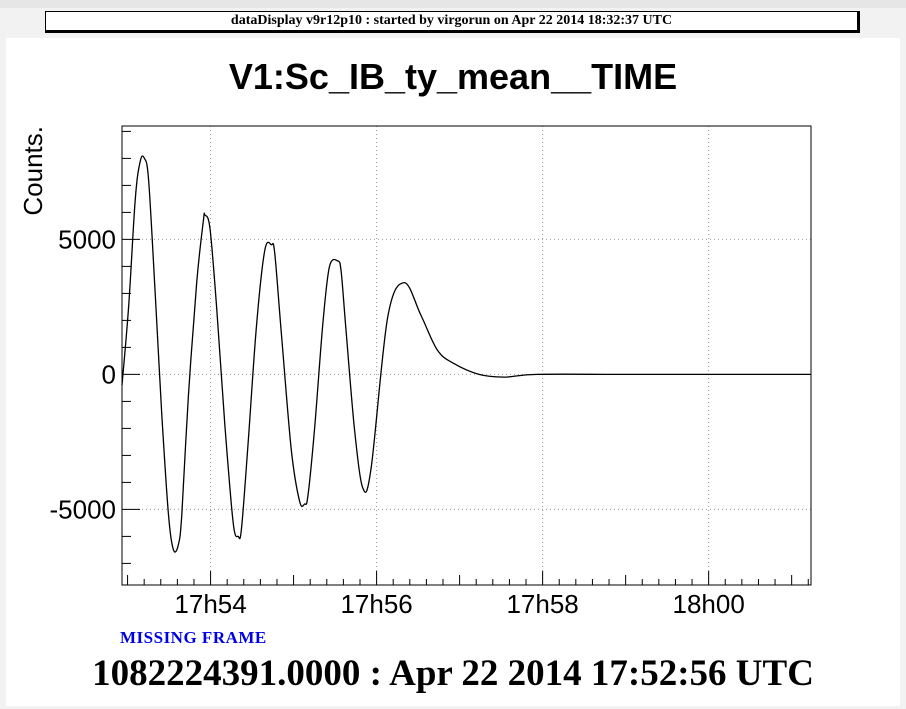  Describe the element at coordinates (453, 4) in the screenshot. I see `window-frame-top` at that location.